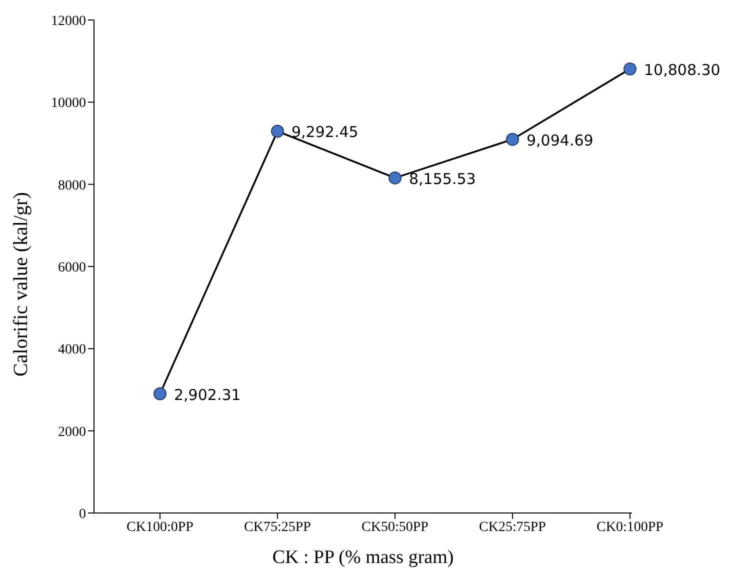 The image size is (737, 583). Describe the element at coordinates (325, 132) in the screenshot. I see `data-label: 9,292.45` at that location.